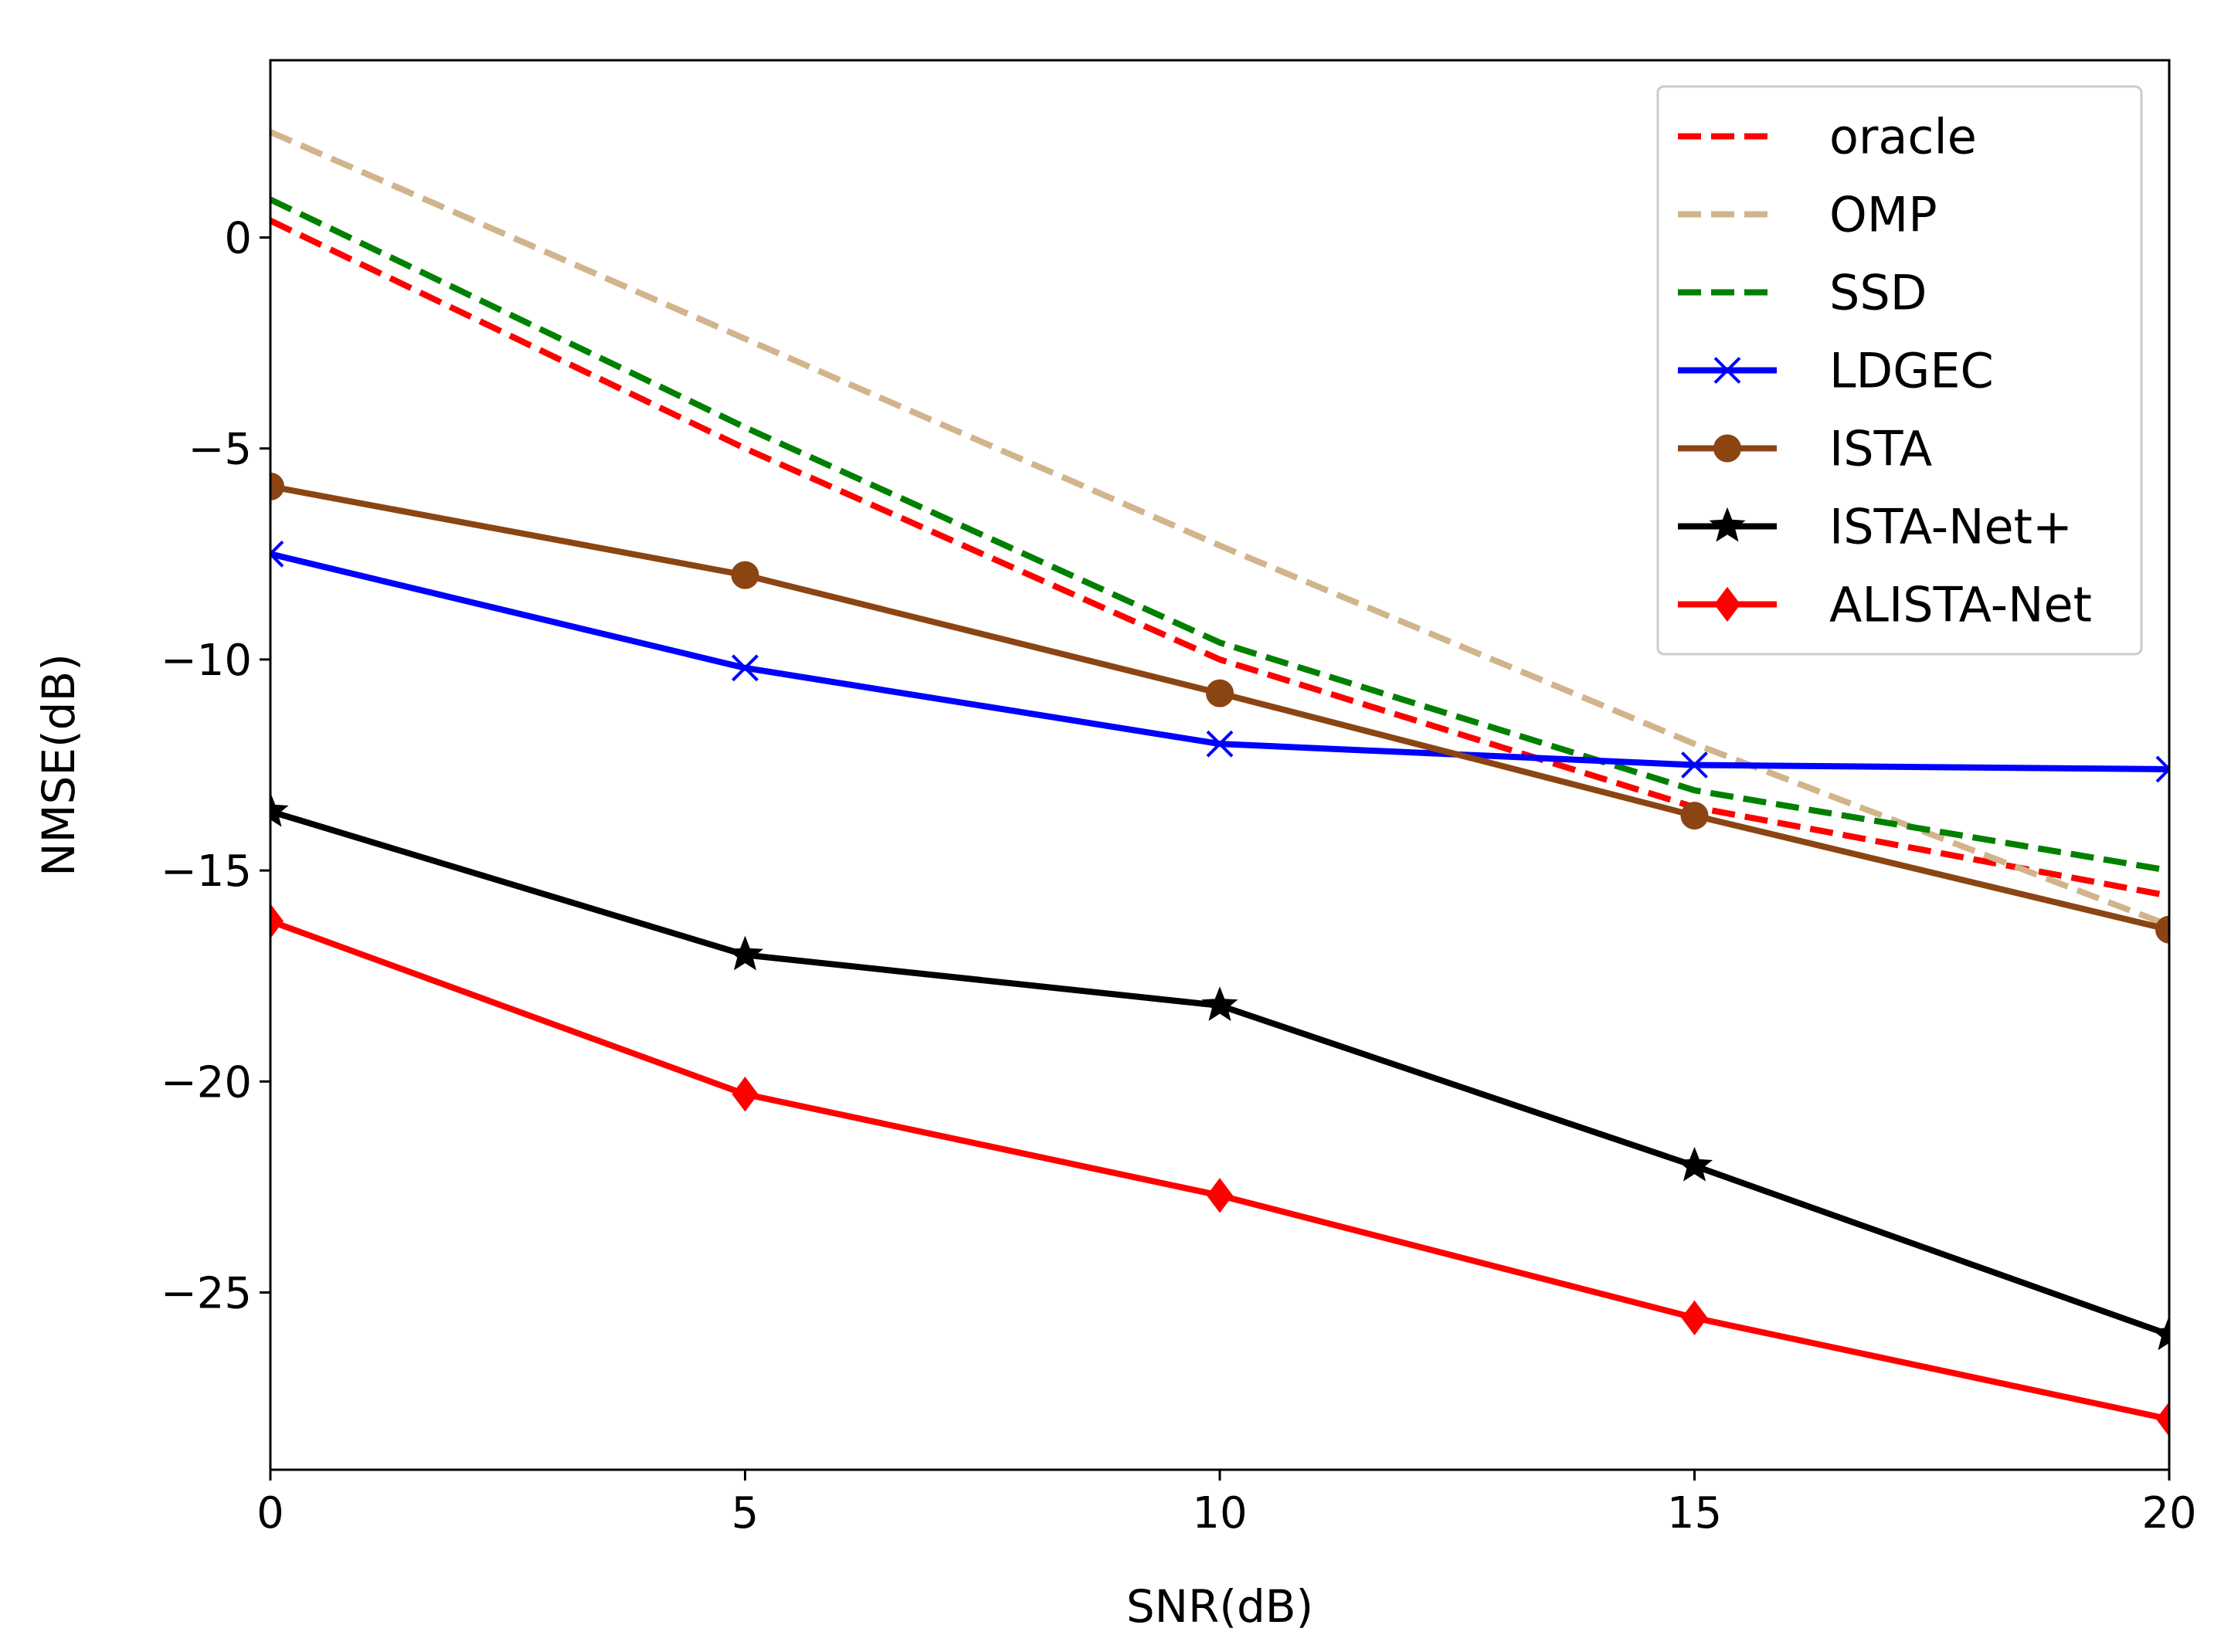 The width and height of the screenshot is (2231, 1652). Describe the element at coordinates (207, 661) in the screenshot. I see `y-tick-label: −10` at that location.